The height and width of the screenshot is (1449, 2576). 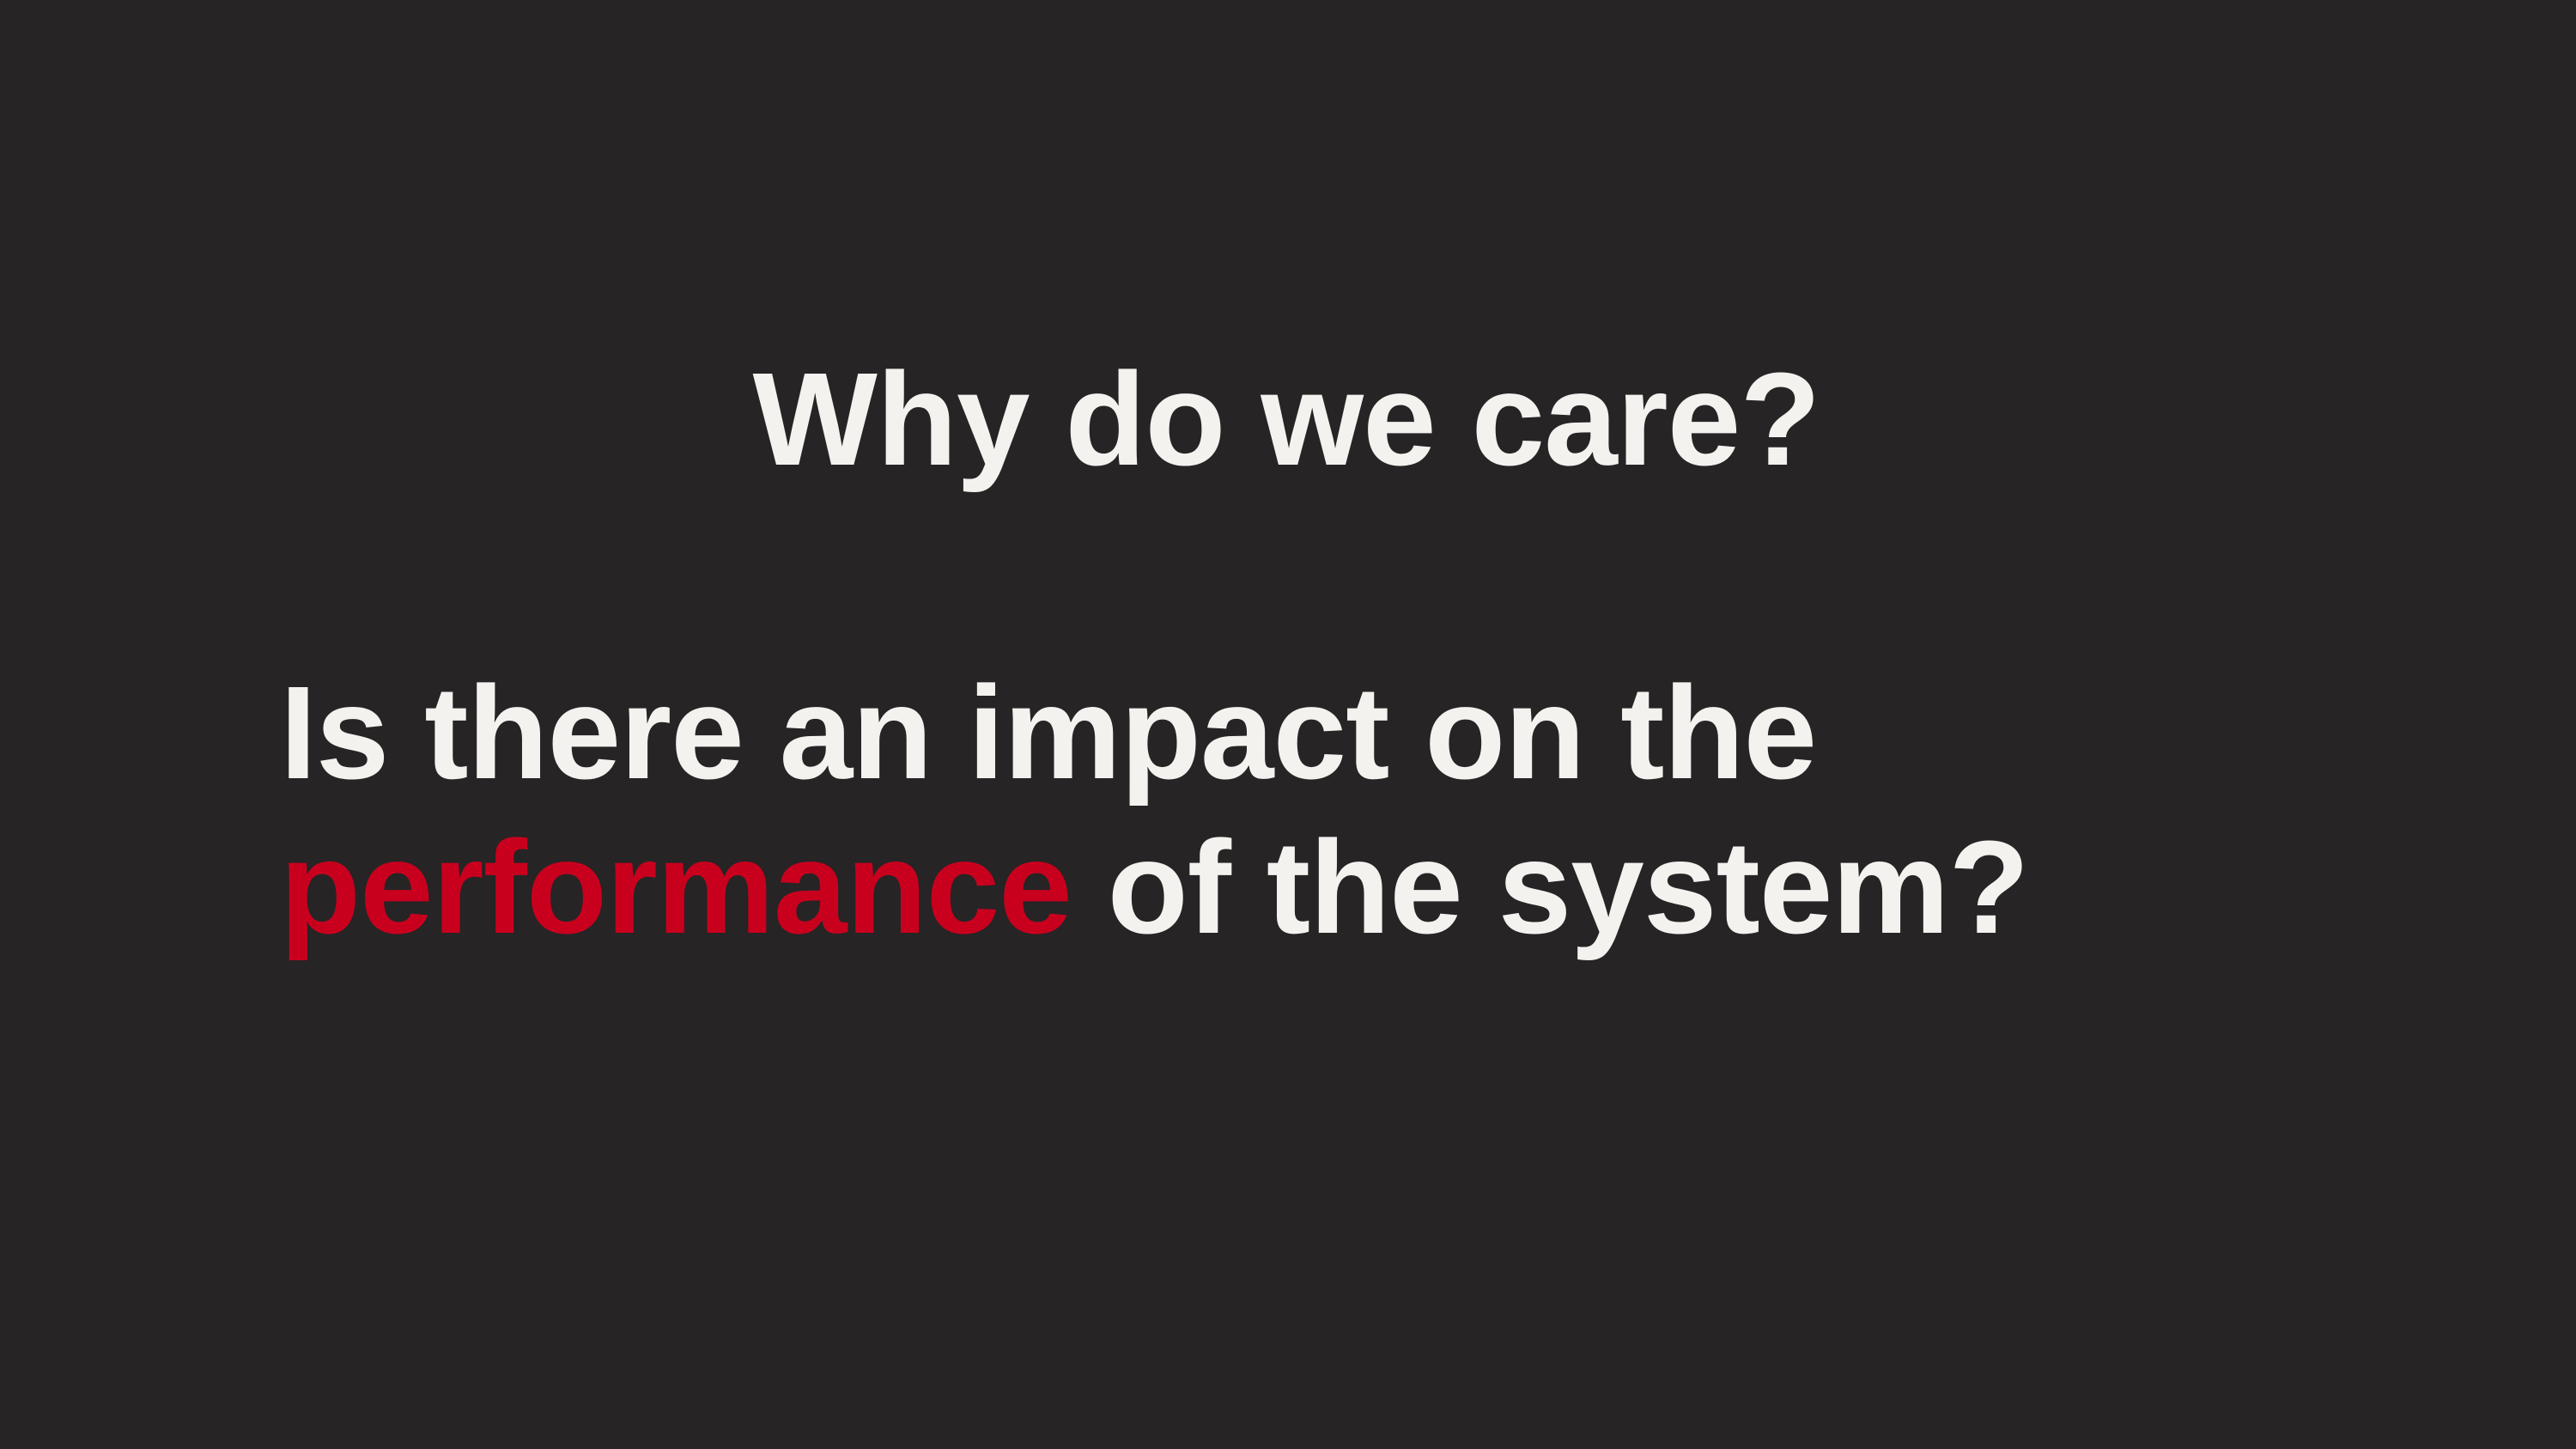 I want to click on highlighted-word: performance, so click(x=676, y=887).